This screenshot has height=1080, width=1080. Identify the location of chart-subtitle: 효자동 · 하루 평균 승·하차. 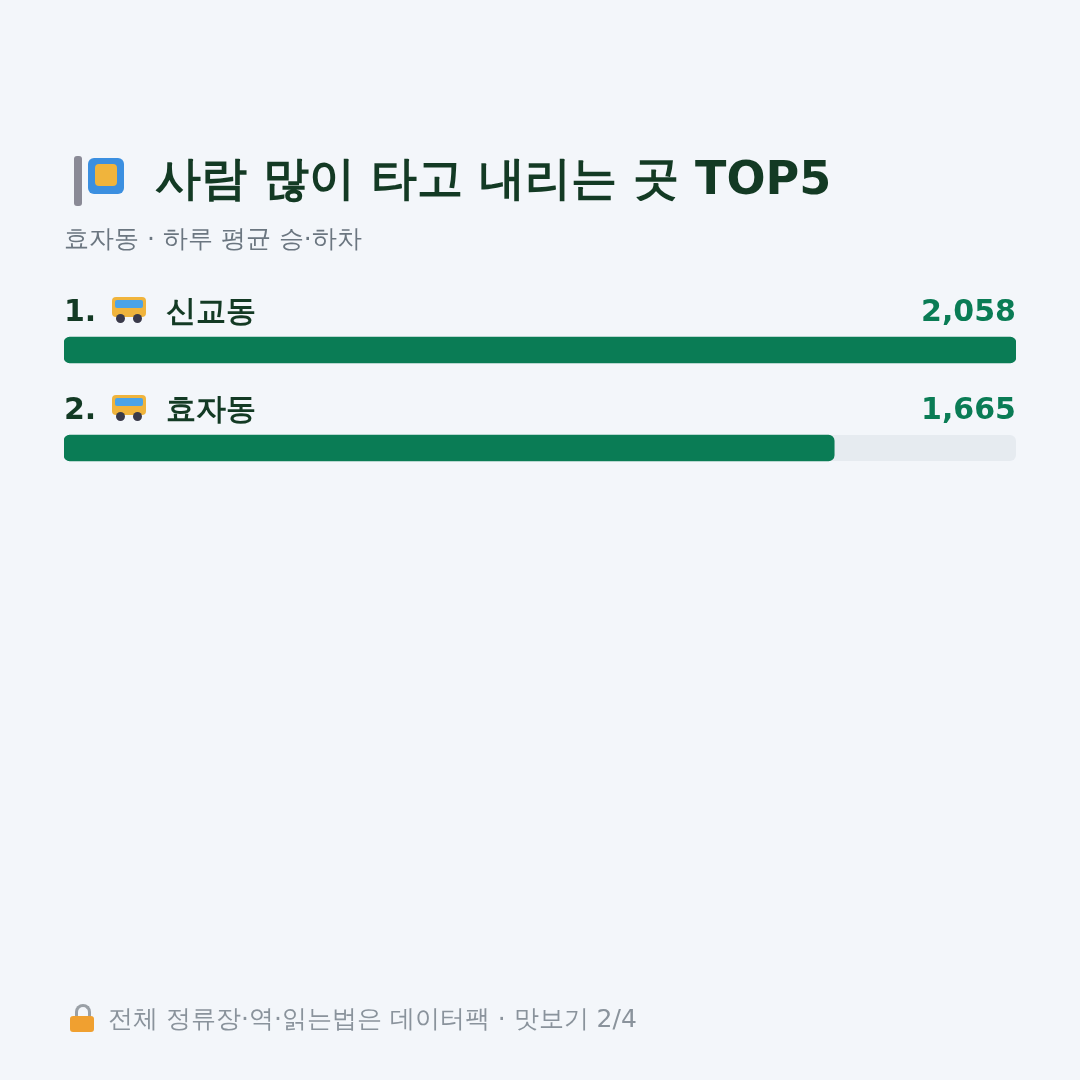
(213, 239).